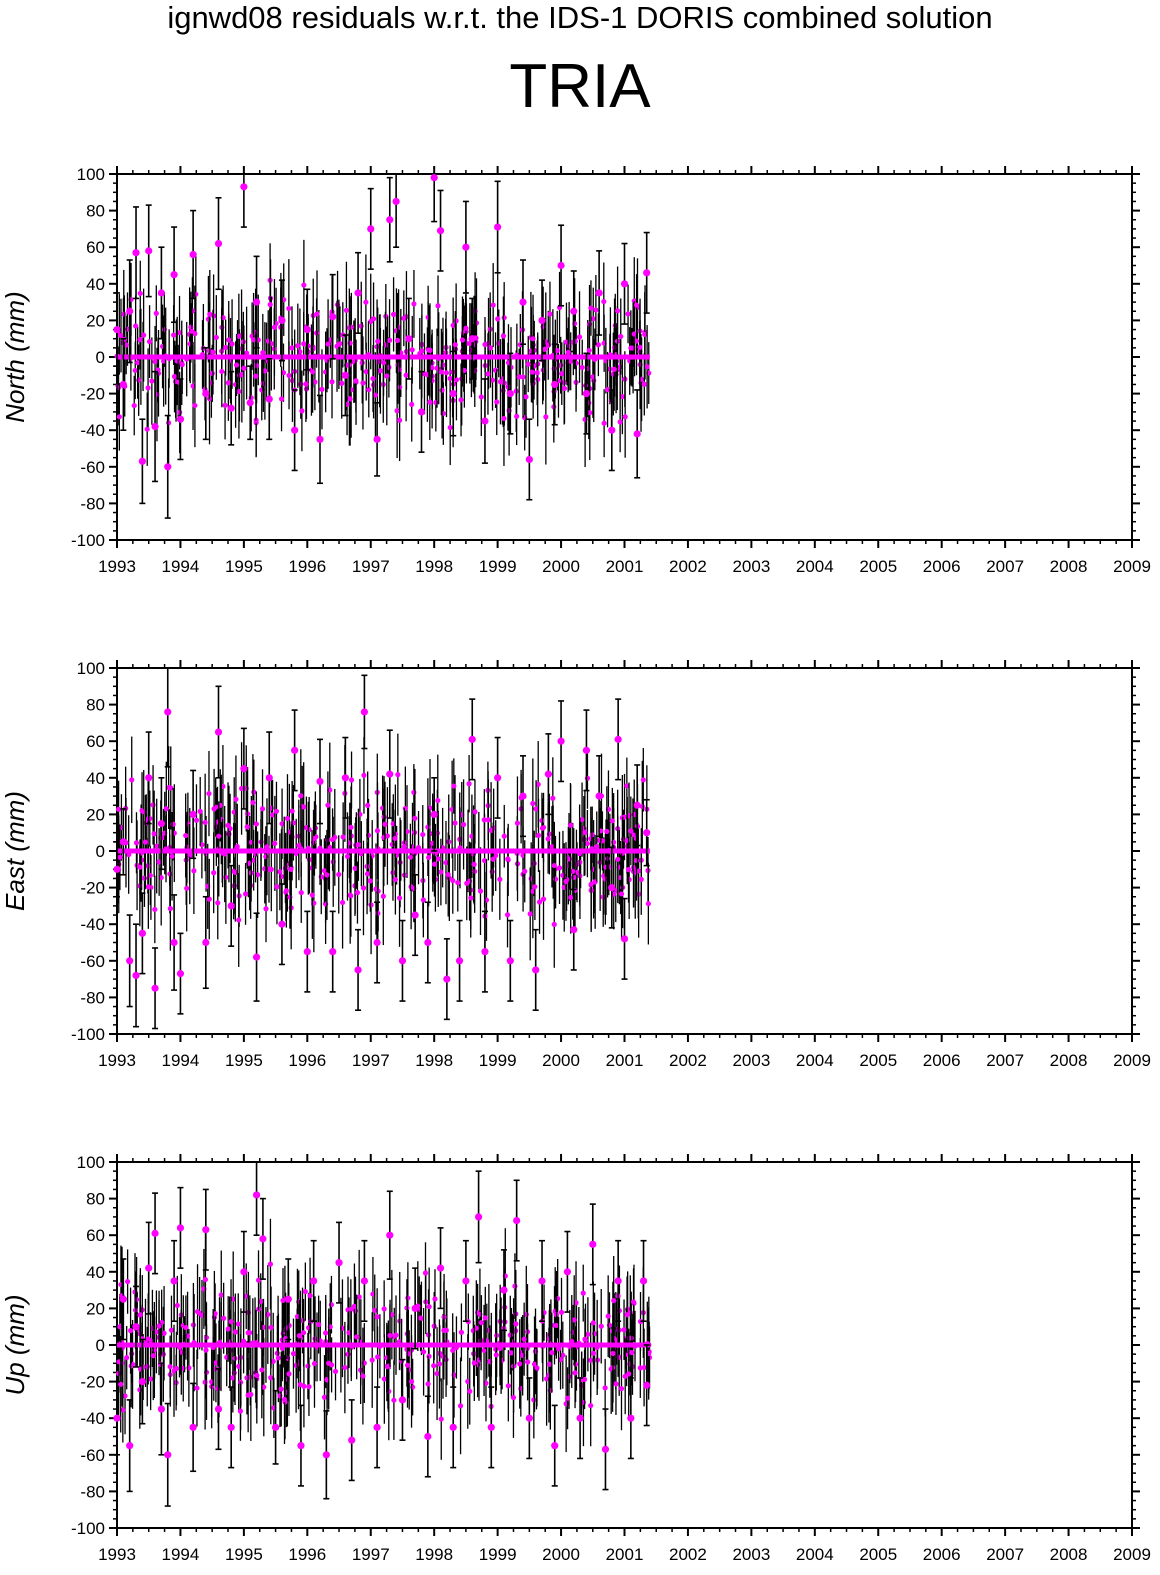  Describe the element at coordinates (92, 997) in the screenshot. I see `y-tick-label: -80` at that location.